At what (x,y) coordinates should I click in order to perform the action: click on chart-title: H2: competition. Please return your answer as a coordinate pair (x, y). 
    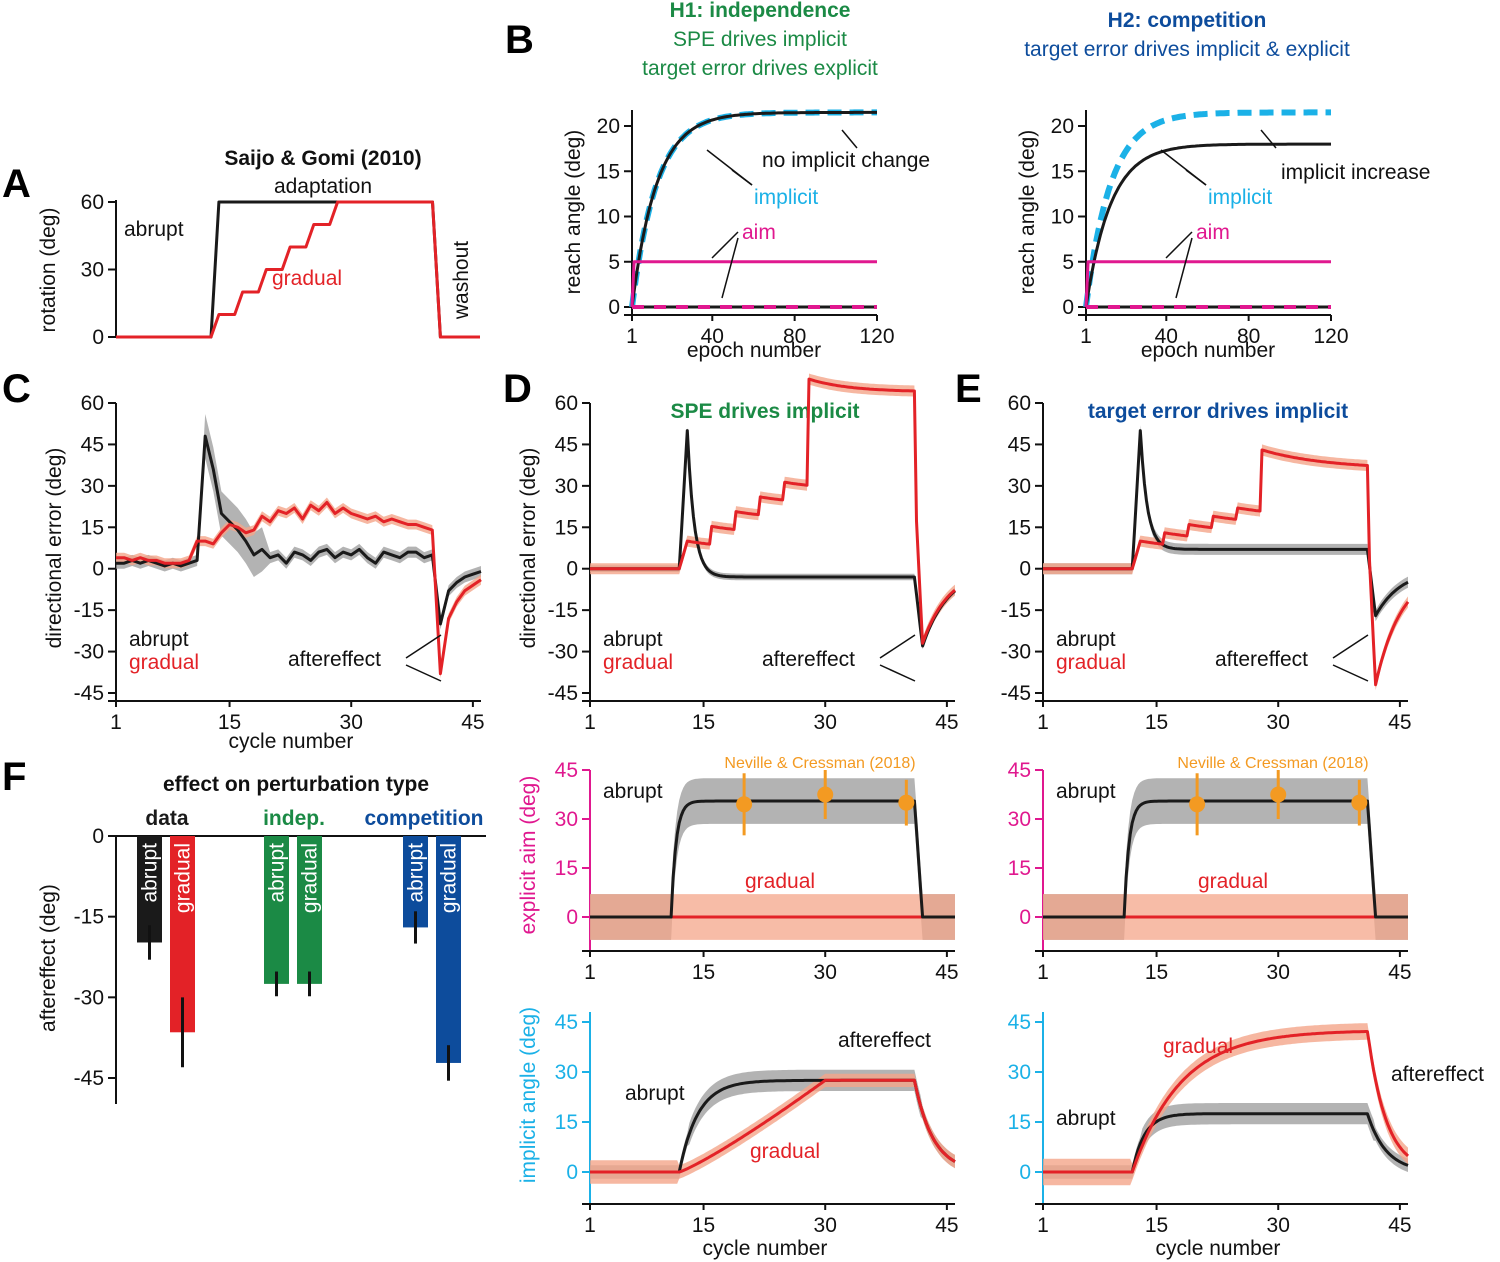
    Looking at the image, I should click on (1187, 20).